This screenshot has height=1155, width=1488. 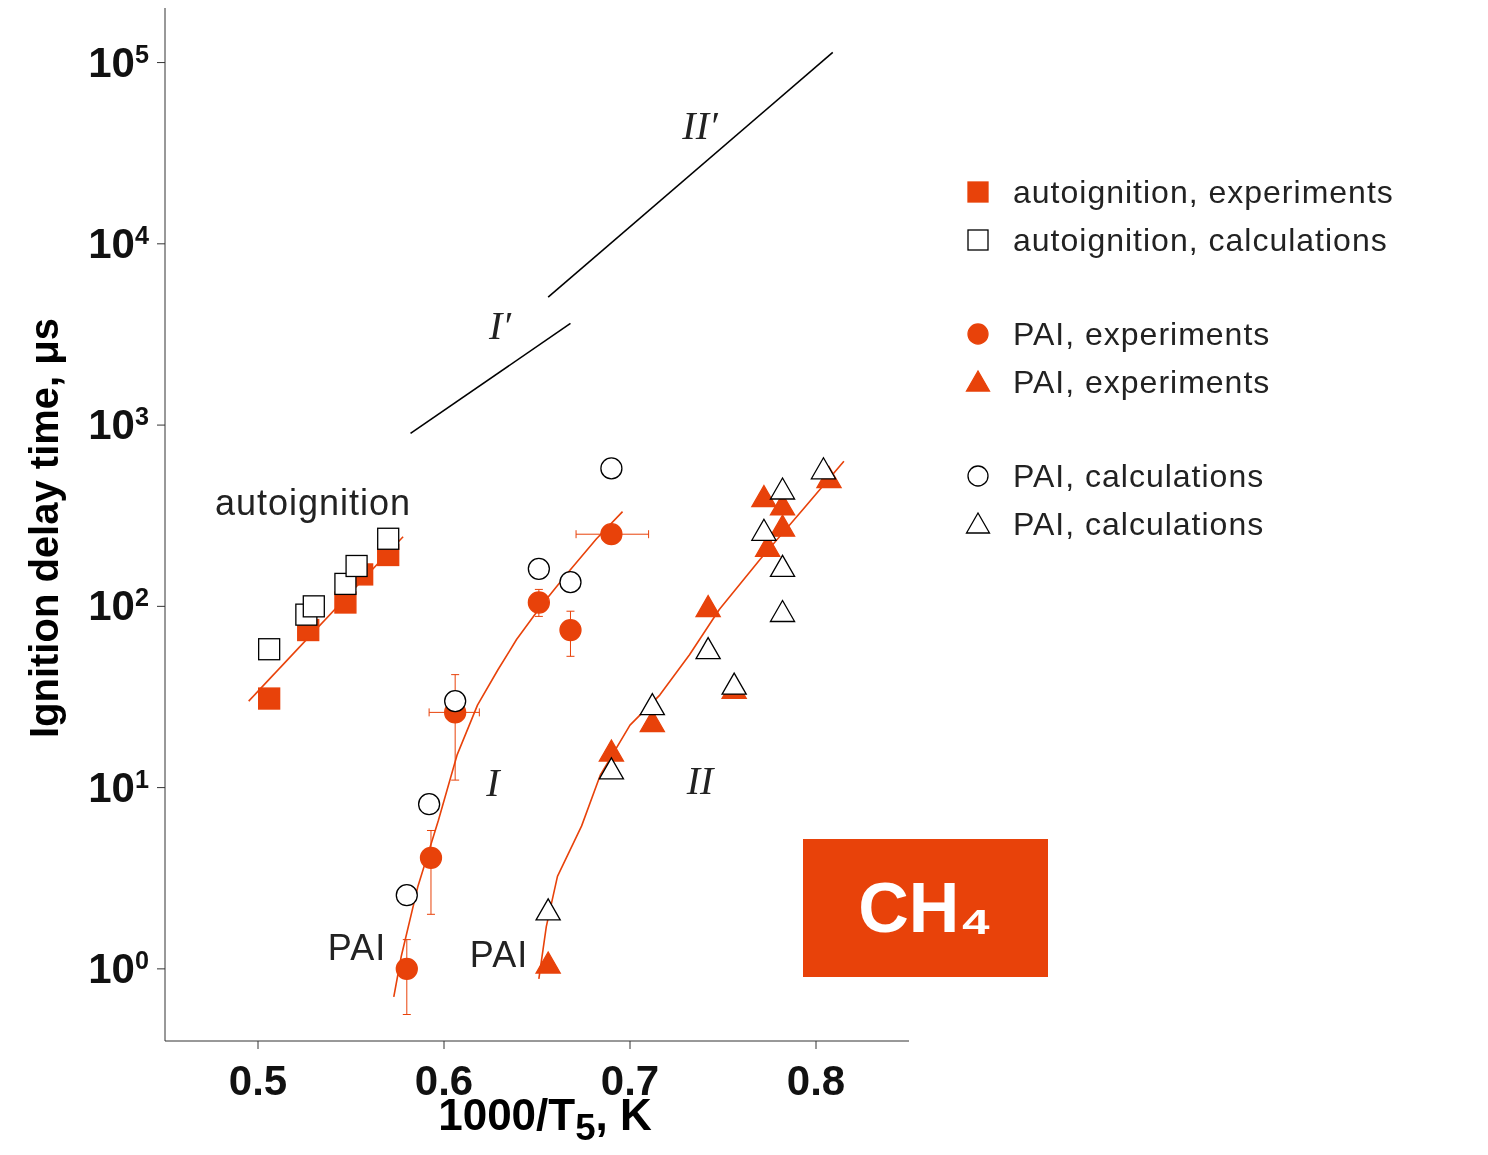 What do you see at coordinates (118, 968) in the screenshot?
I see `y-tick-label: 10$^{0}$` at bounding box center [118, 968].